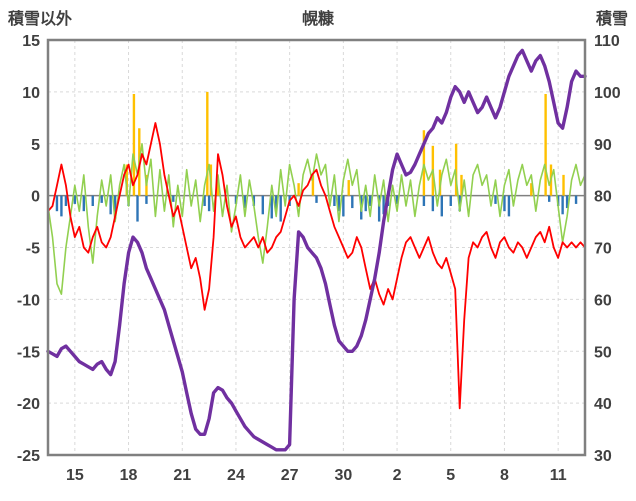  Describe the element at coordinates (28, 352) in the screenshot. I see `left-axis-tick-label: -15` at that location.